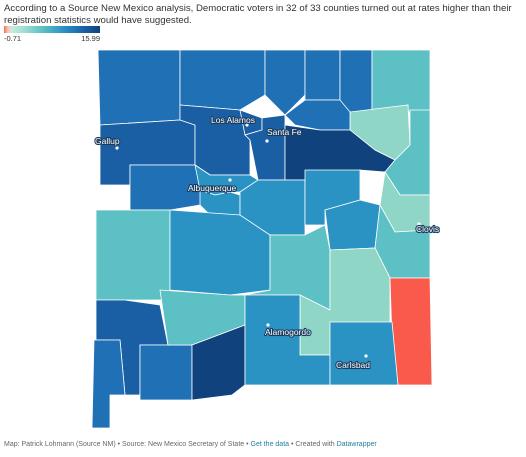  I want to click on legend-min-label: -0.71, so click(13, 38).